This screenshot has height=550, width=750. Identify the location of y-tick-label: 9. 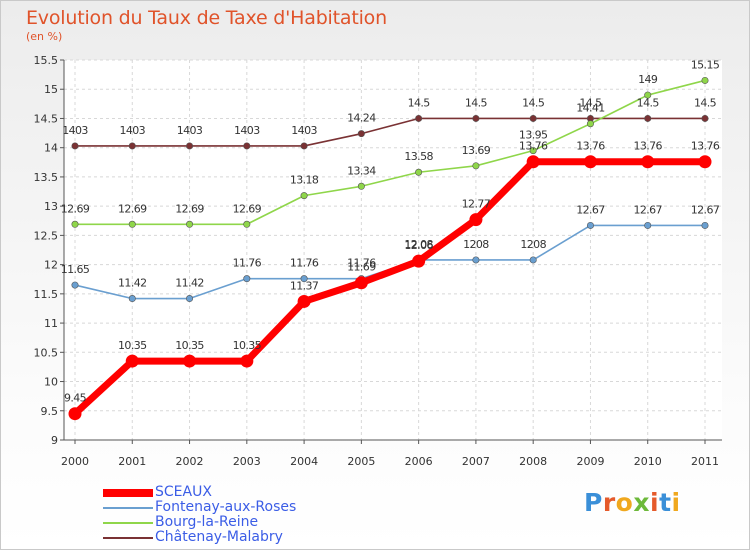
(54, 440).